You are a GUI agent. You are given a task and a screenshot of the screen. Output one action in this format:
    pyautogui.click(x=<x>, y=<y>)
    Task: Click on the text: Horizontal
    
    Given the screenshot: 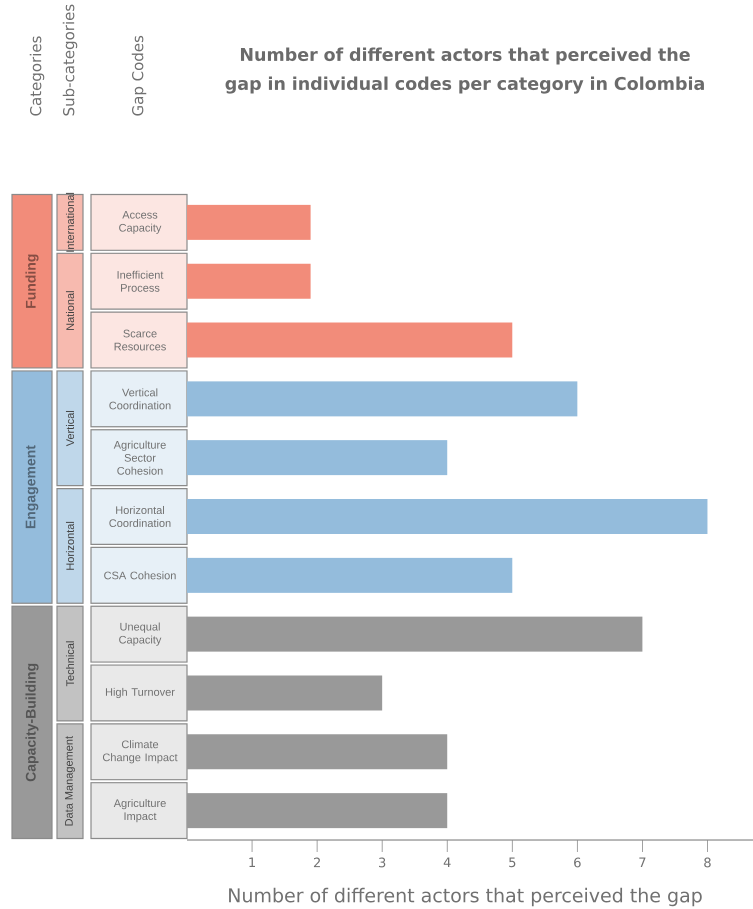 What is the action you would take?
    pyautogui.click(x=70, y=546)
    